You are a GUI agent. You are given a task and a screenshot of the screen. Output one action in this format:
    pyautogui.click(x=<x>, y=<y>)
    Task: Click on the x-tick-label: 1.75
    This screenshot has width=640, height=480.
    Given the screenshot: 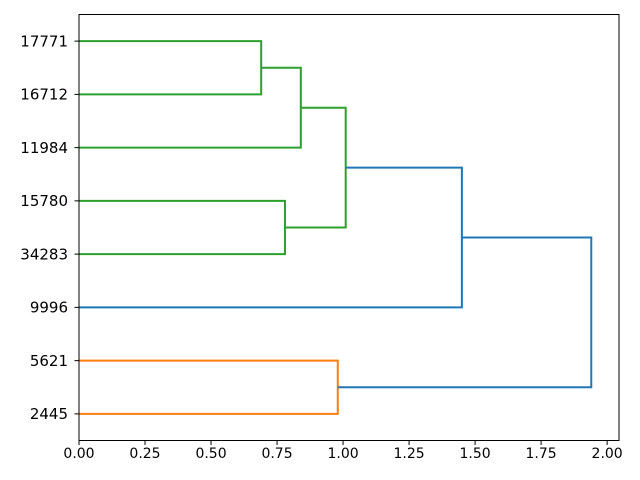 What is the action you would take?
    pyautogui.click(x=541, y=454)
    